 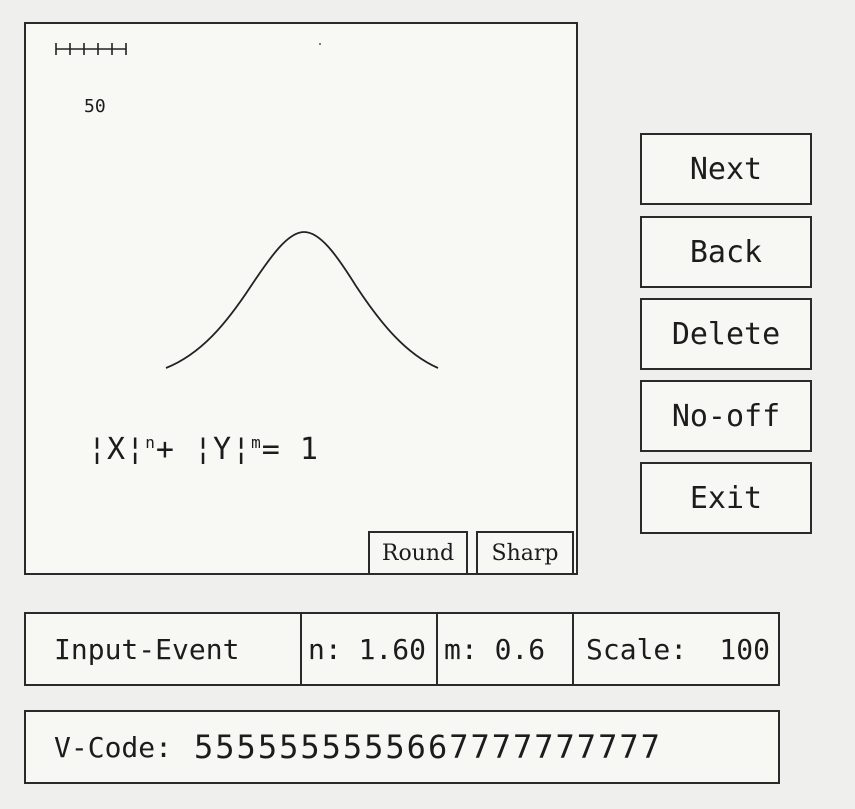 I want to click on formula-m-exponent: m, so click(x=256, y=442).